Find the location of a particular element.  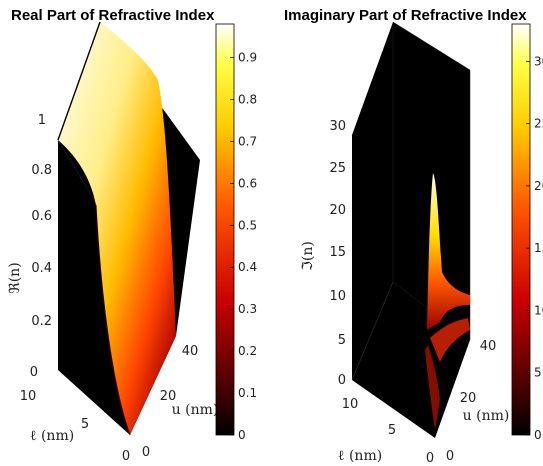

chart-left-colorbar-ticks: 0 0.1 0.2 0.3 0.4 0.5 0.6 0.7 0.8 0.9 is located at coordinates (243, 246).